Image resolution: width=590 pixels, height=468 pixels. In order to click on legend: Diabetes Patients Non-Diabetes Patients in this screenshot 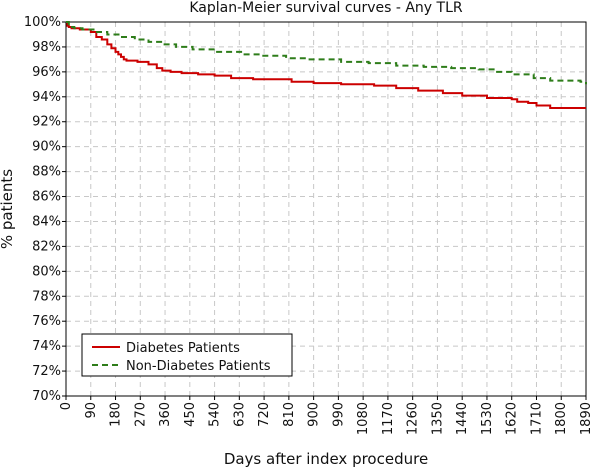, I will do `click(187, 355)`.